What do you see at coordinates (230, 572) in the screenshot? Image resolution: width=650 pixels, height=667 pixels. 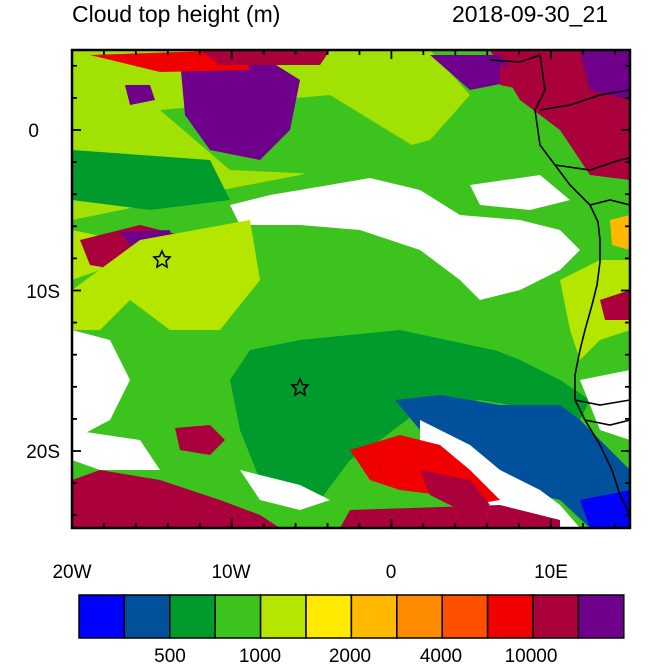 I see `lon-tick-label: 10W` at bounding box center [230, 572].